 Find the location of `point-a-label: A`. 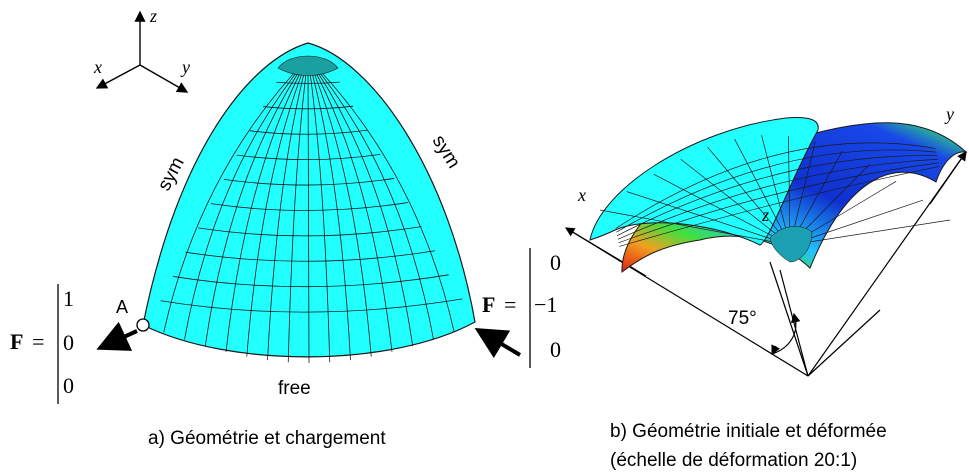

point-a-label: A is located at coordinates (122, 307).